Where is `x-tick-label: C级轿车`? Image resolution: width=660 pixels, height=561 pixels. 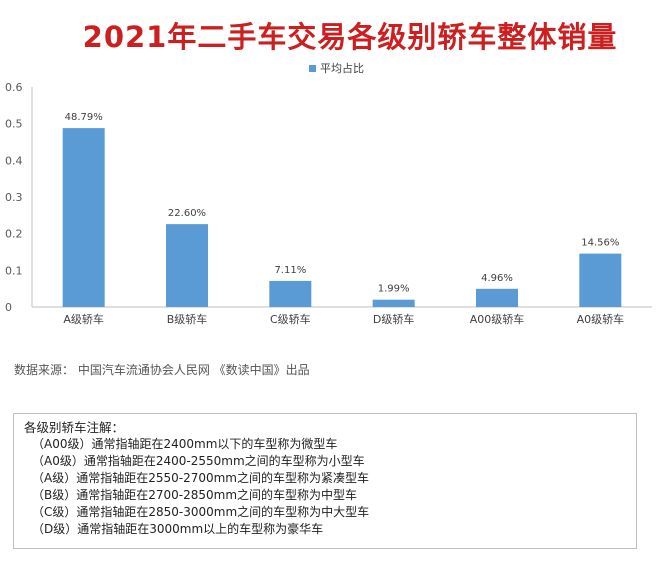
x-tick-label: C级轿车 is located at coordinates (290, 319).